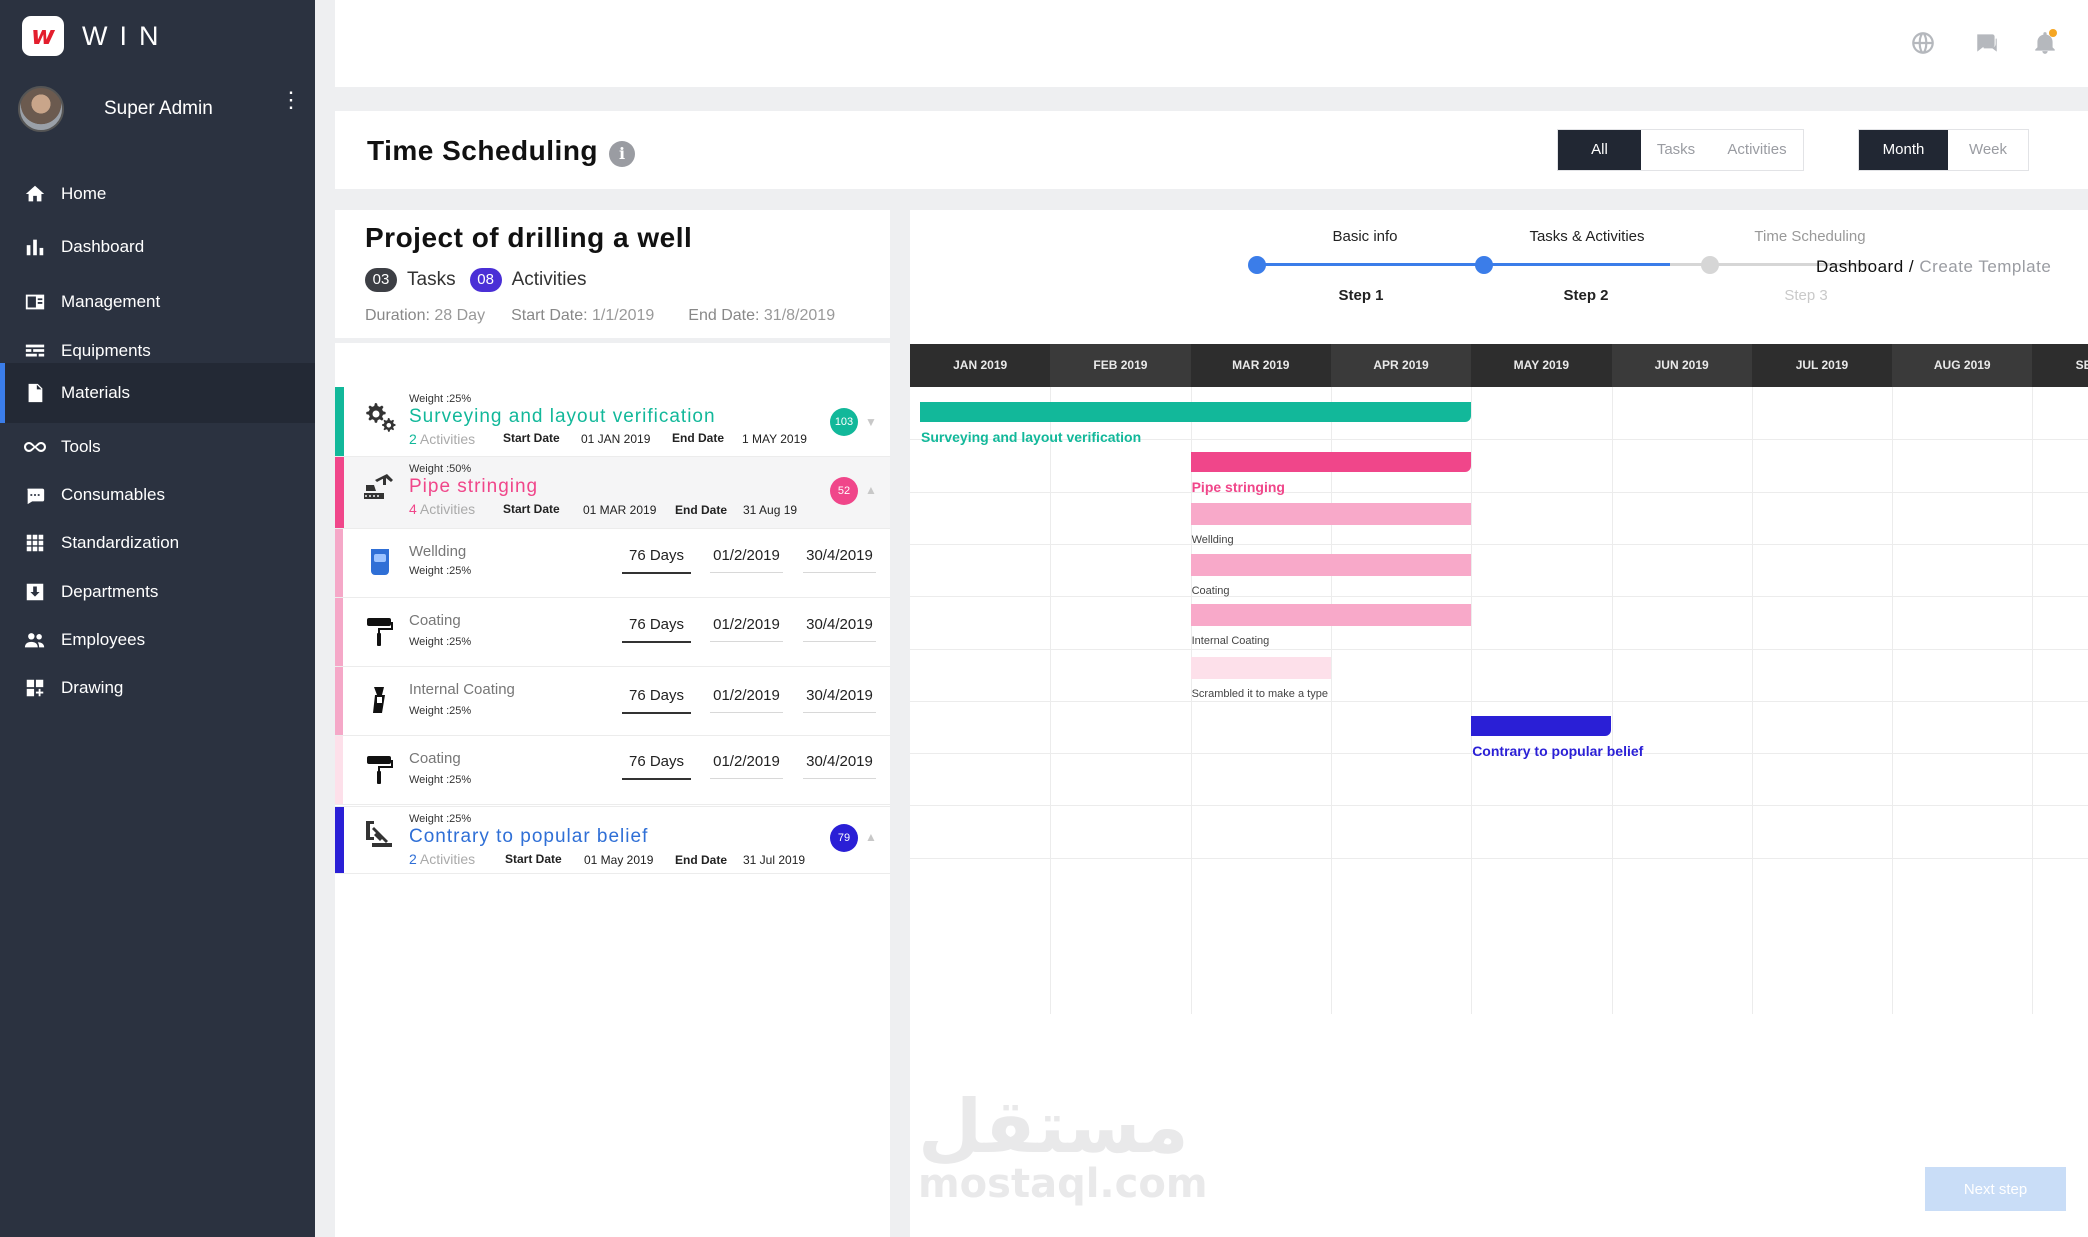 This screenshot has width=2088, height=1237. Describe the element at coordinates (1995, 1189) in the screenshot. I see `next-step-button: Next step` at that location.